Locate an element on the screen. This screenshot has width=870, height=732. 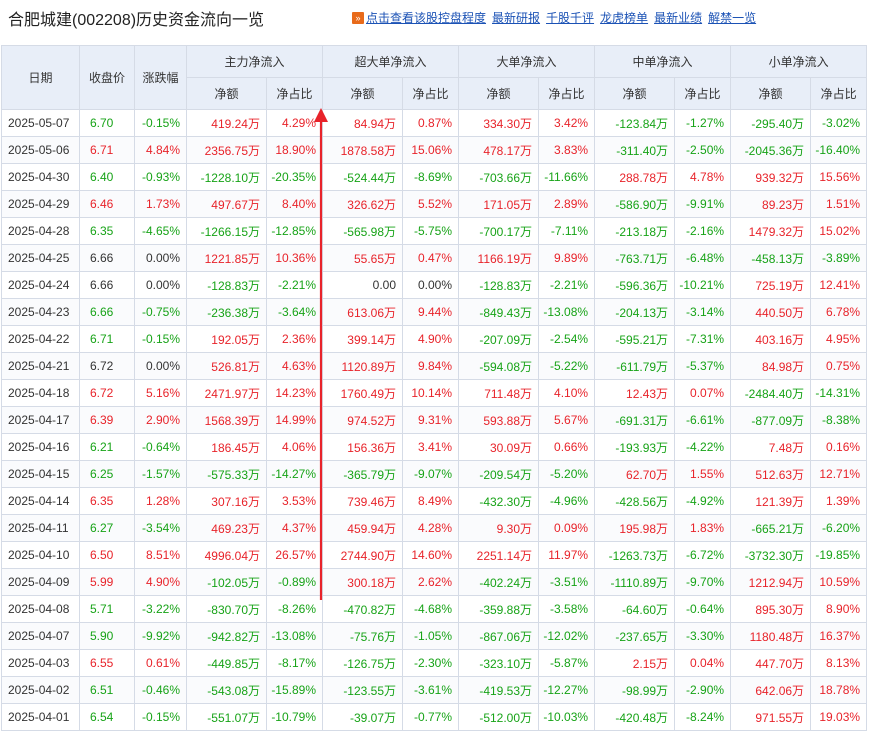
row-xl-amount: -126.75万 is located at coordinates (363, 663).